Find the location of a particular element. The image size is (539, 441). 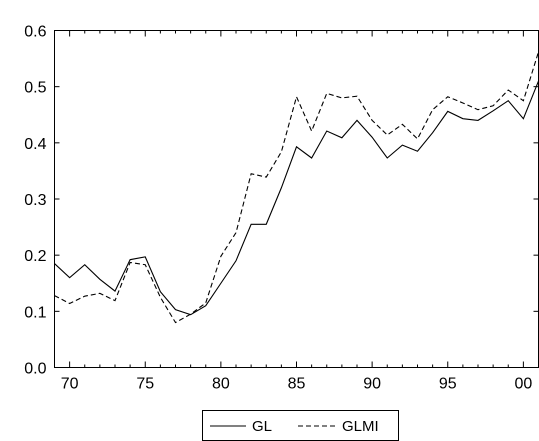

x-tick-label: 85 is located at coordinates (297, 384).